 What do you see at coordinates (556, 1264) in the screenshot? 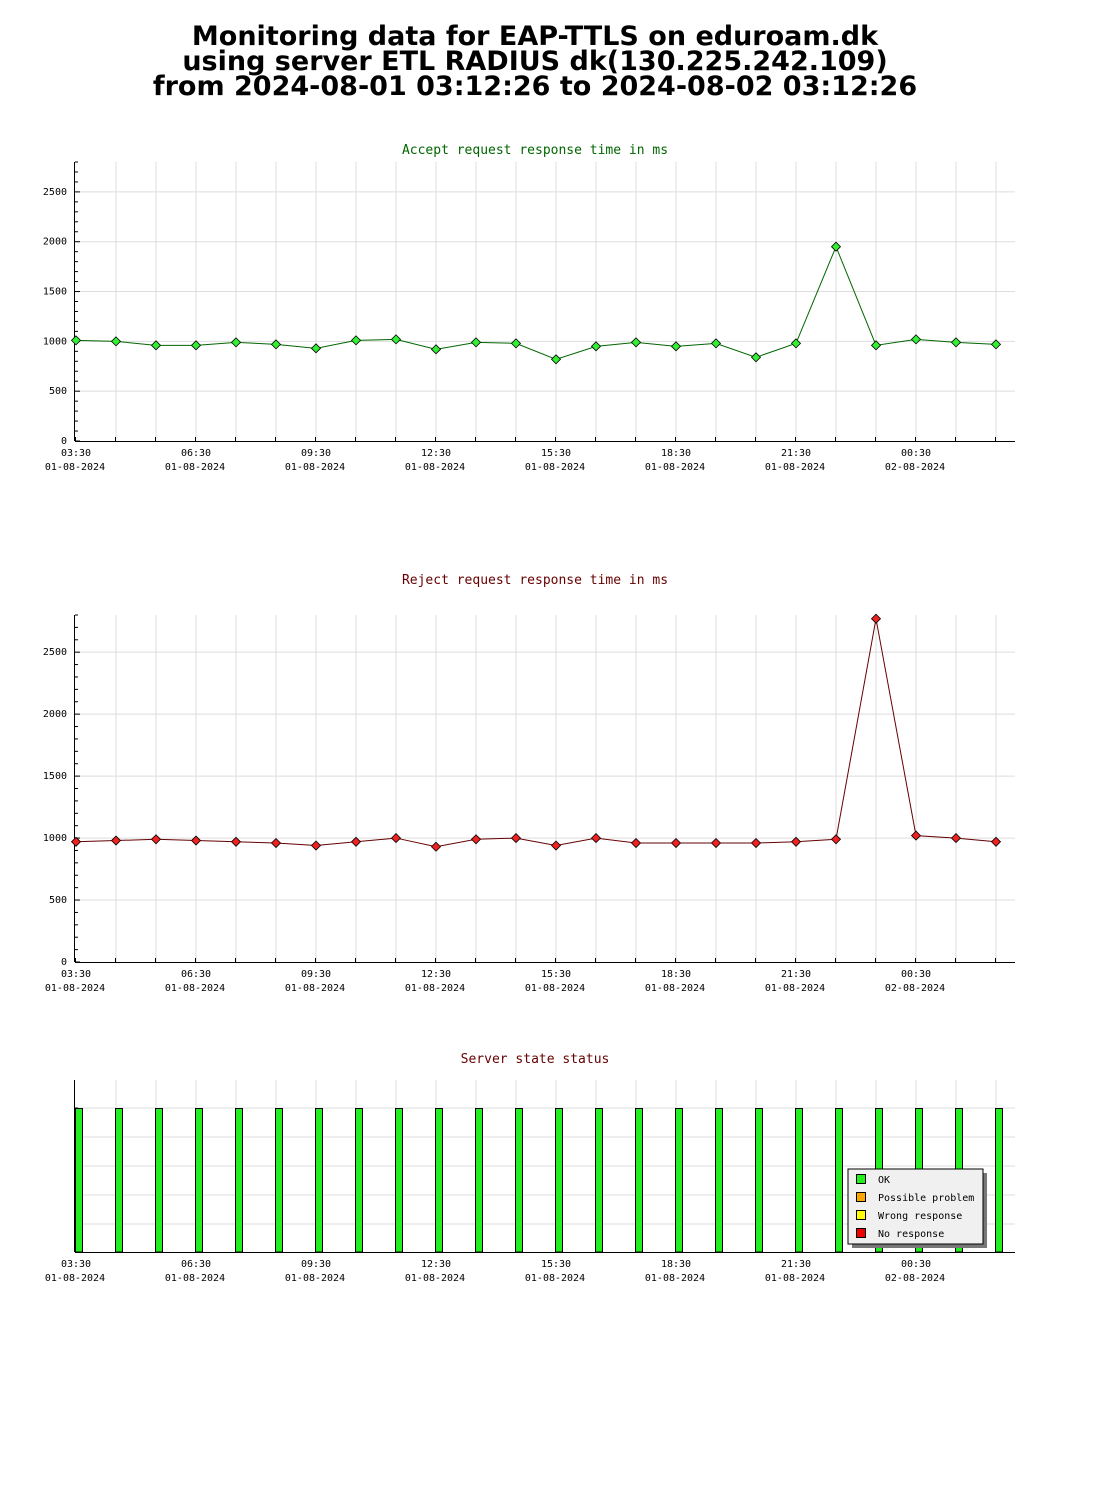
I see `status-x-tick-time: 15:30` at bounding box center [556, 1264].